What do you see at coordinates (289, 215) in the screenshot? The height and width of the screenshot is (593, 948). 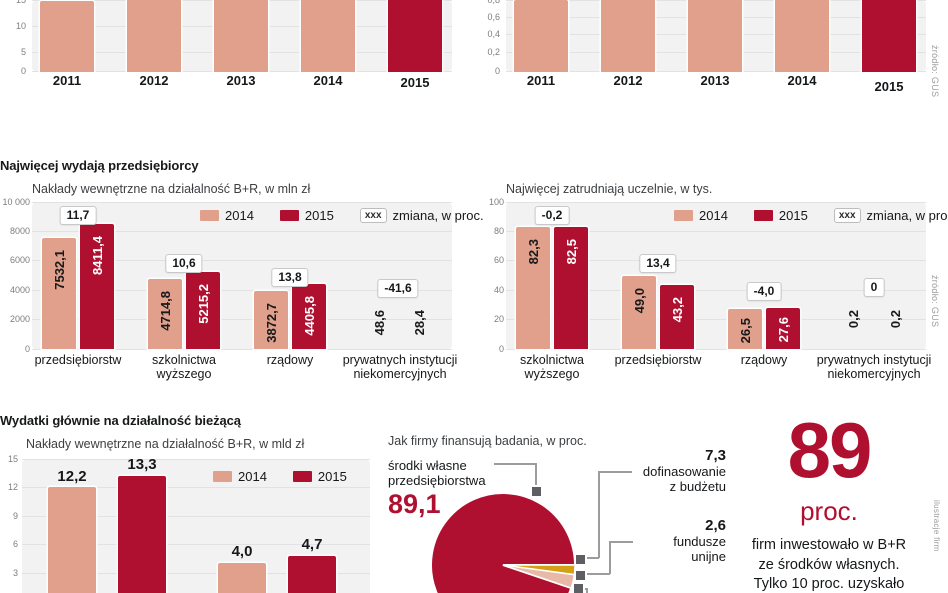 I see `legend-swatch-2015` at bounding box center [289, 215].